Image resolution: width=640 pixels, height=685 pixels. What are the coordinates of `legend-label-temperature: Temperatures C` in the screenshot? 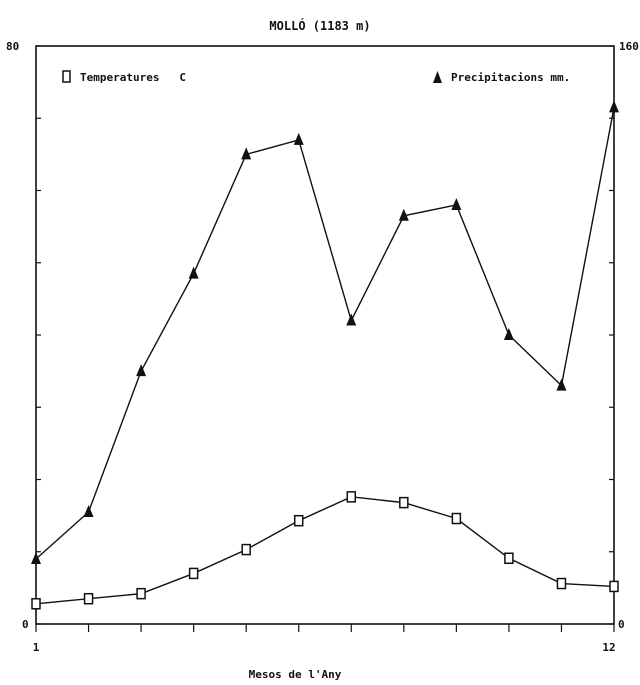 It's located at (133, 77).